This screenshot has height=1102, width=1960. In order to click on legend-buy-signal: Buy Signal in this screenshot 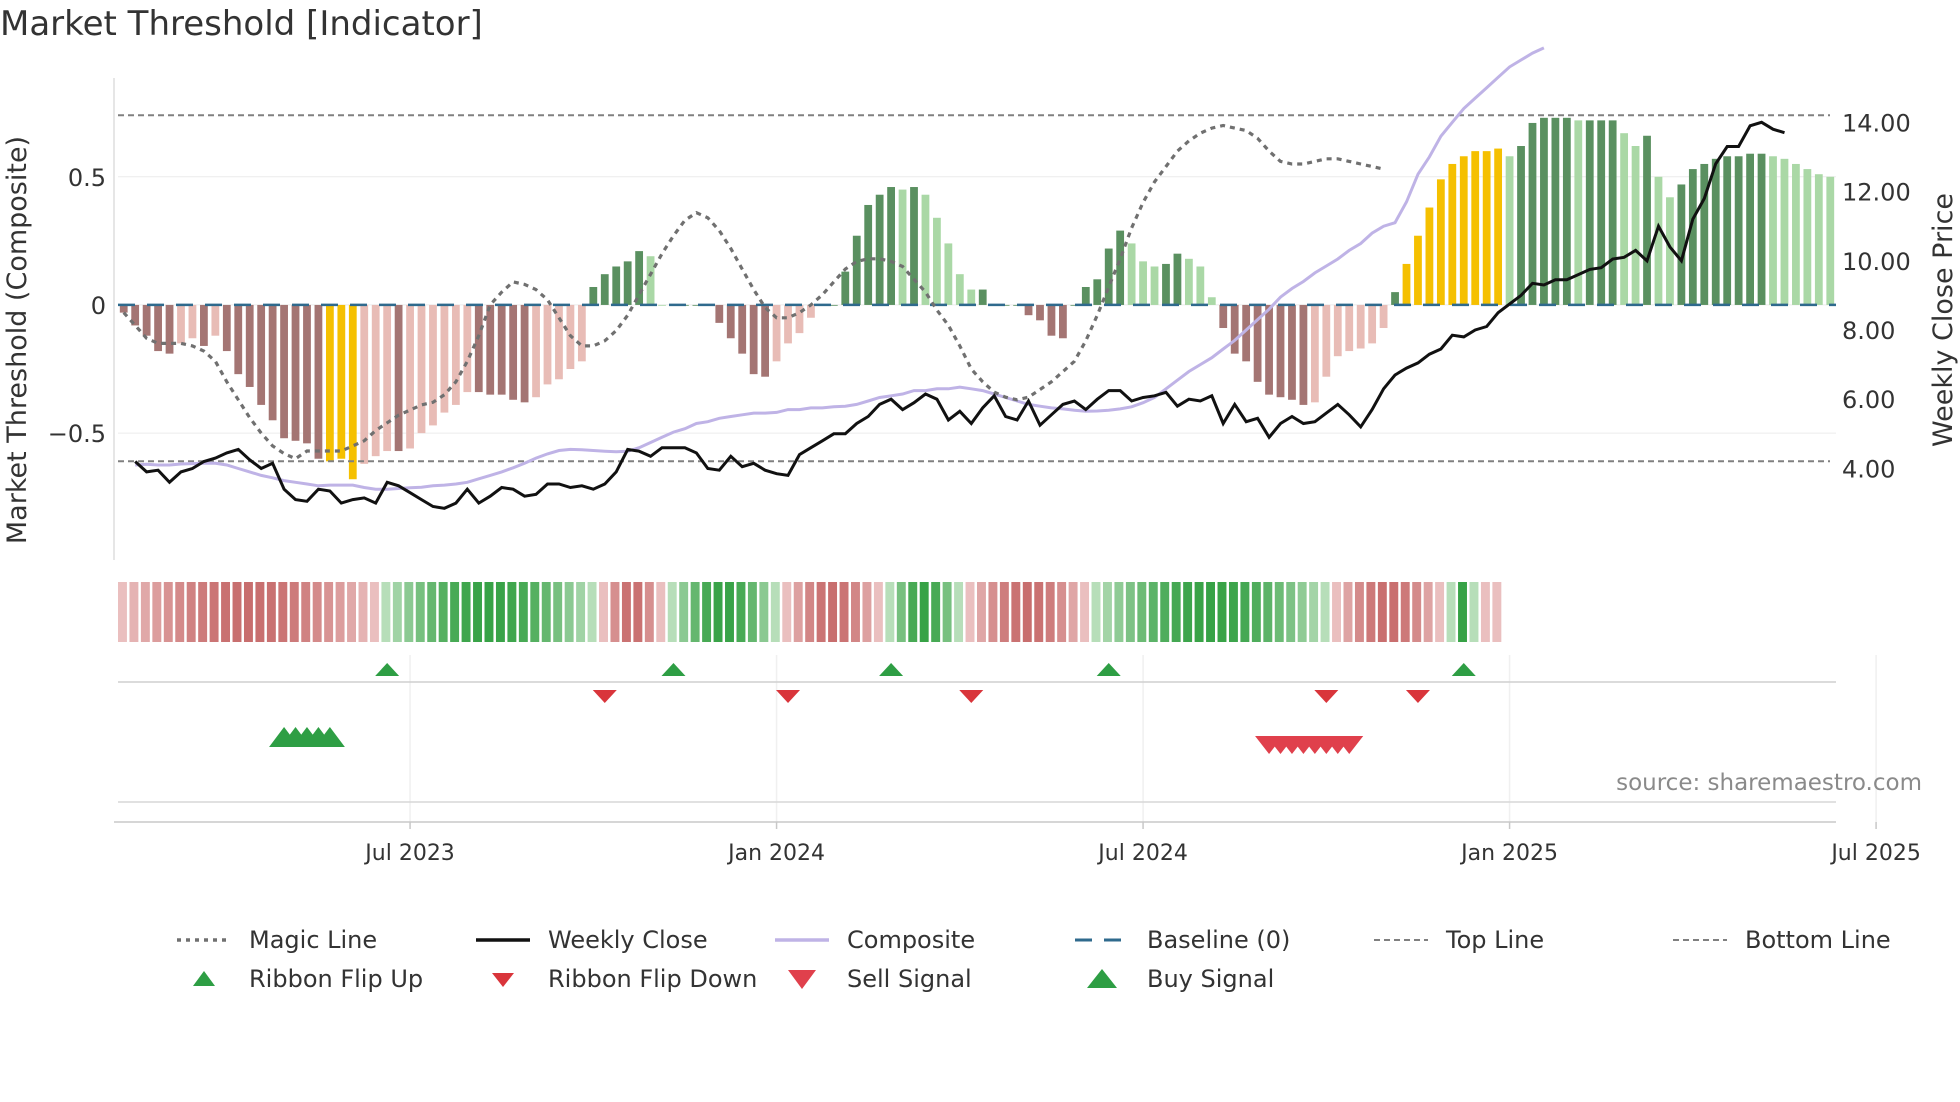, I will do `click(1173, 979)`.